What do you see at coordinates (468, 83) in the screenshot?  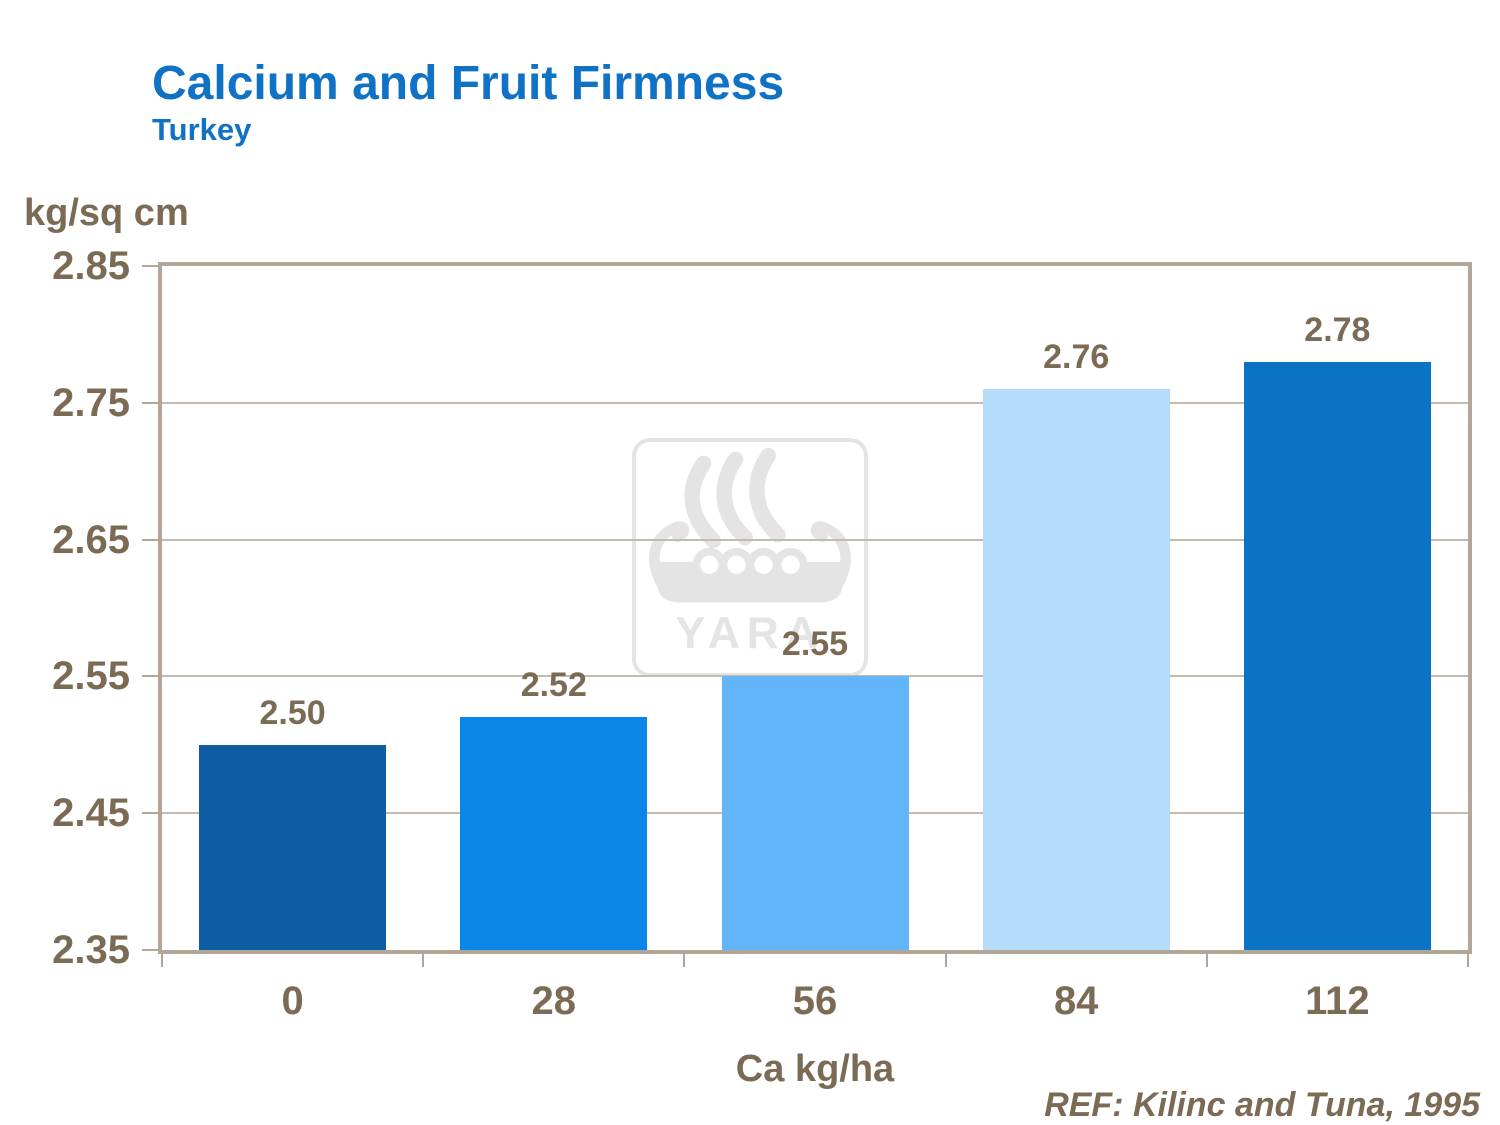 I see `chart-title: Calcium and Fruit Firmness` at bounding box center [468, 83].